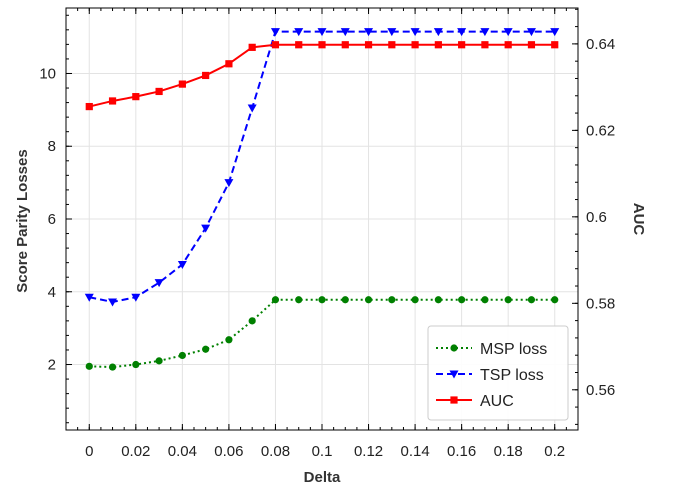 This screenshot has height=486, width=676. I want to click on y2-tick-label: 0.6, so click(596, 217).